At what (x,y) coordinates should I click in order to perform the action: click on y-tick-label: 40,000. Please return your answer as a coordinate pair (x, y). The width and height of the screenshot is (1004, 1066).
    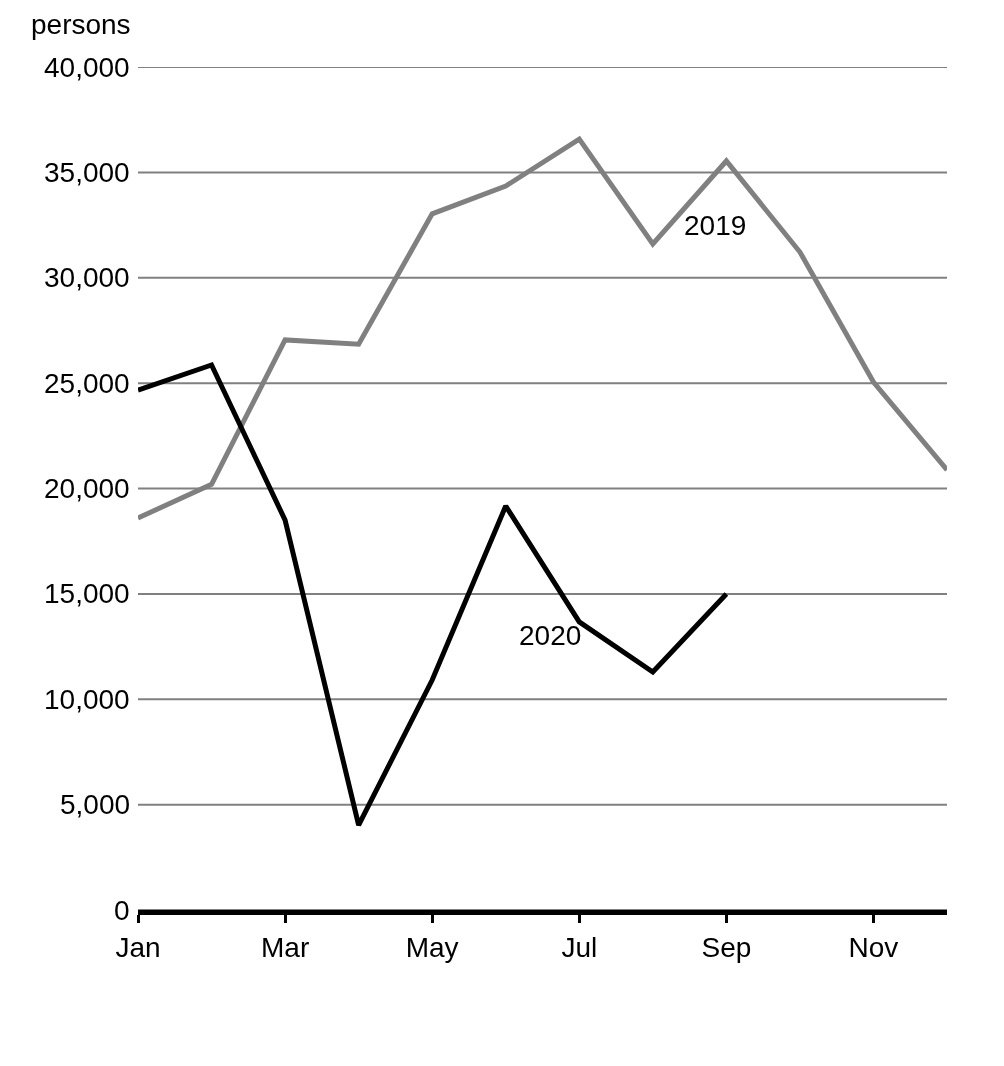
    Looking at the image, I should click on (87, 67).